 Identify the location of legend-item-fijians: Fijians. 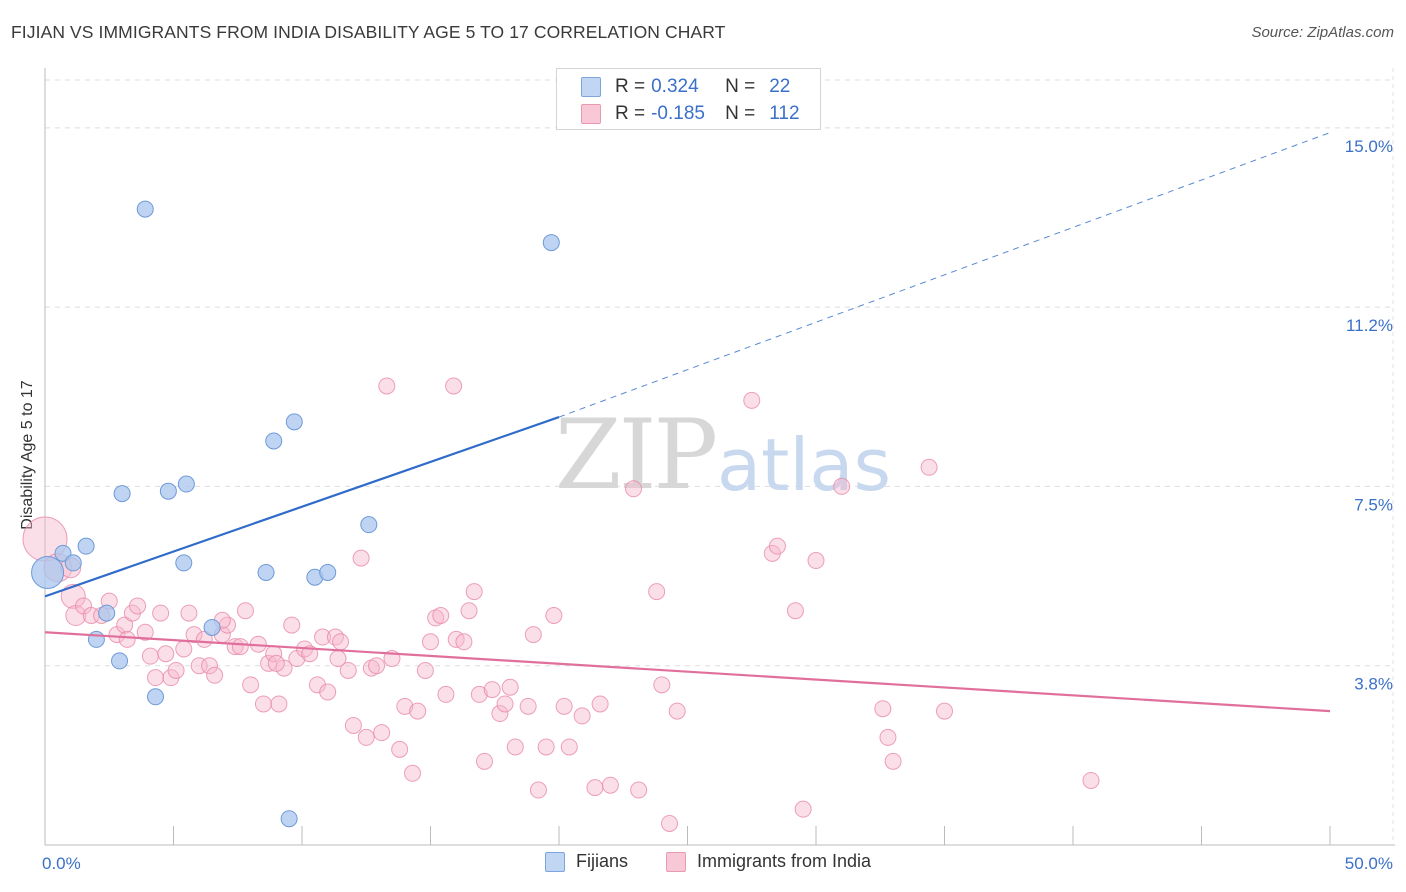
(586, 861).